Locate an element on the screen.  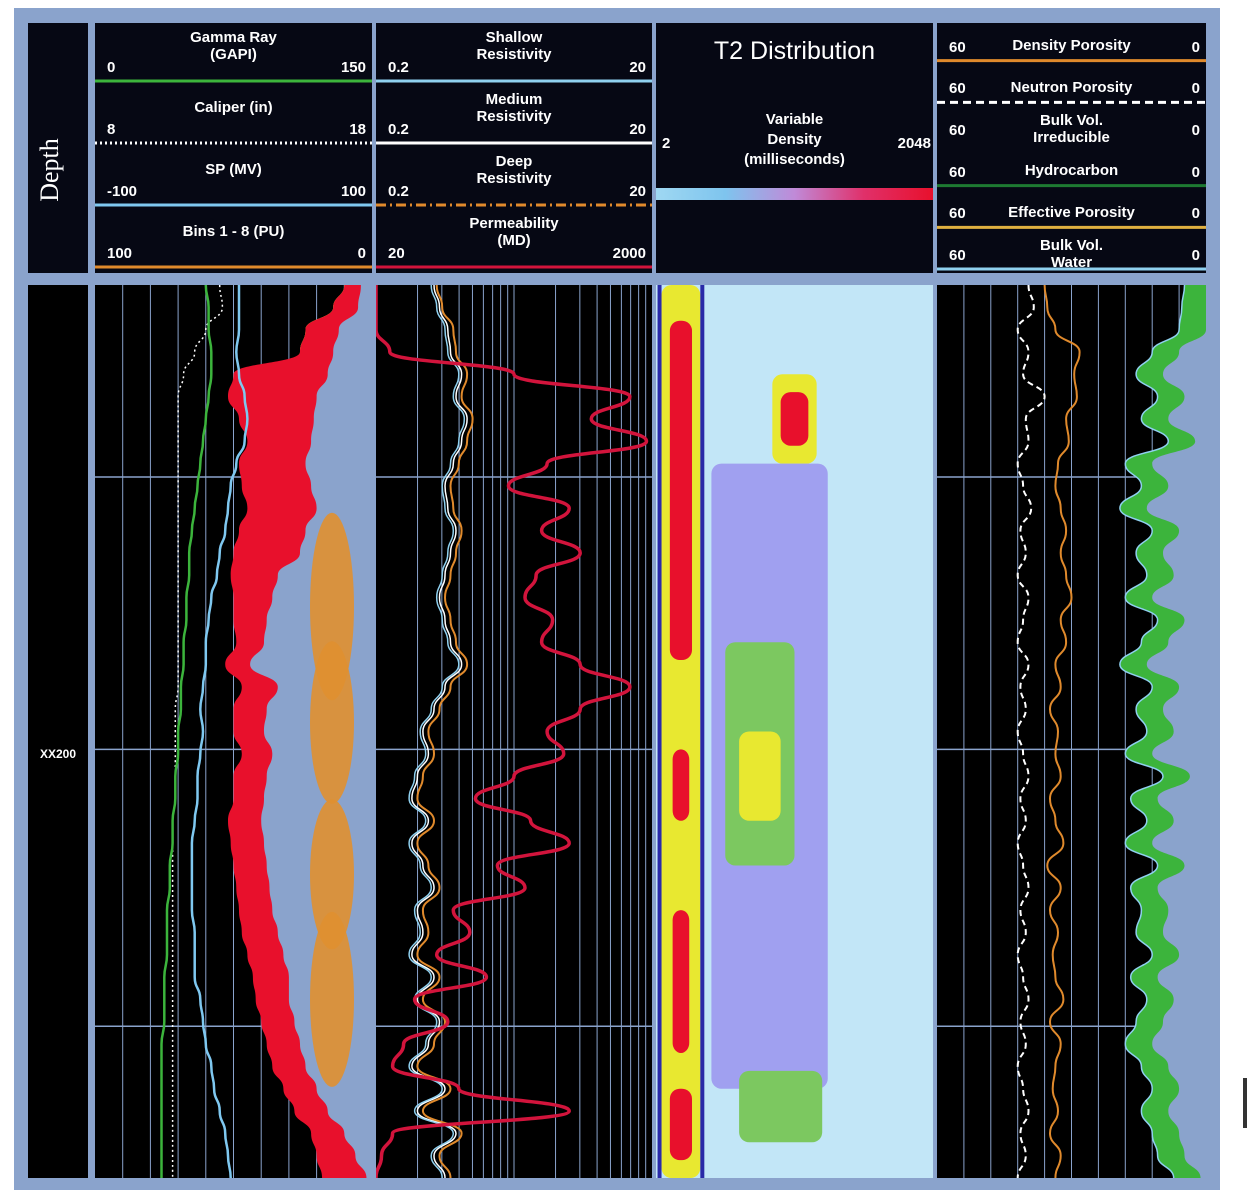
t4-row-2-name: Bulk Vol. Irreducible is located at coordinates (1071, 129).